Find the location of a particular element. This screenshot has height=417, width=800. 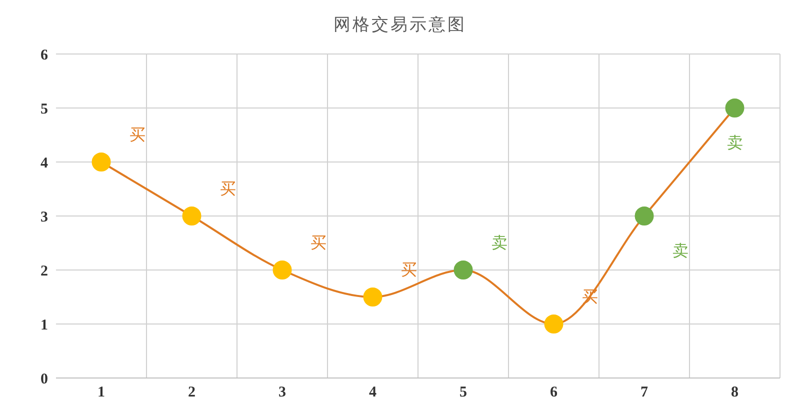

x-tick-label: 5 is located at coordinates (463, 392).